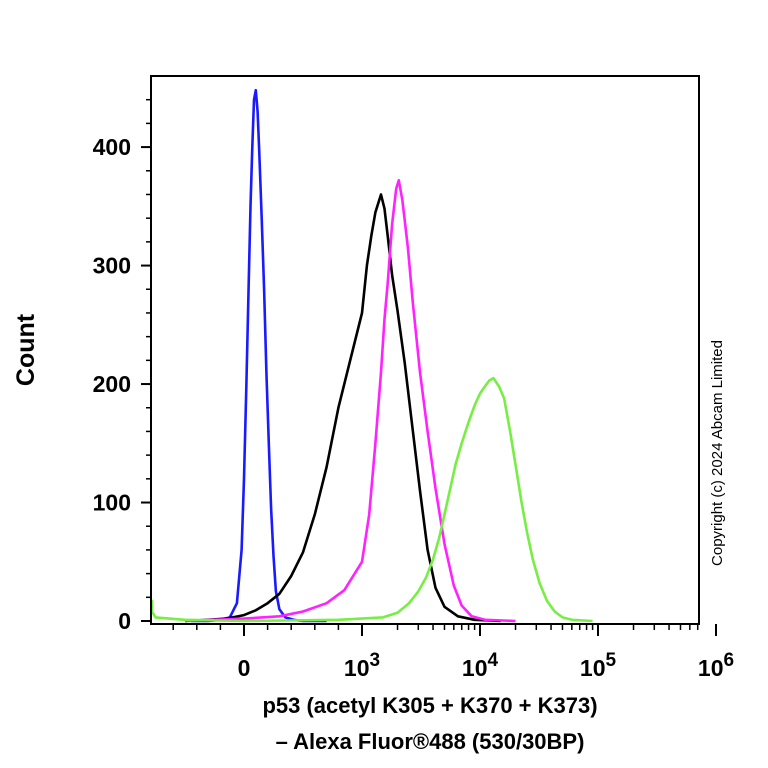 The image size is (768, 768). What do you see at coordinates (716, 665) in the screenshot?
I see `x-tick-label: 10⁶` at bounding box center [716, 665].